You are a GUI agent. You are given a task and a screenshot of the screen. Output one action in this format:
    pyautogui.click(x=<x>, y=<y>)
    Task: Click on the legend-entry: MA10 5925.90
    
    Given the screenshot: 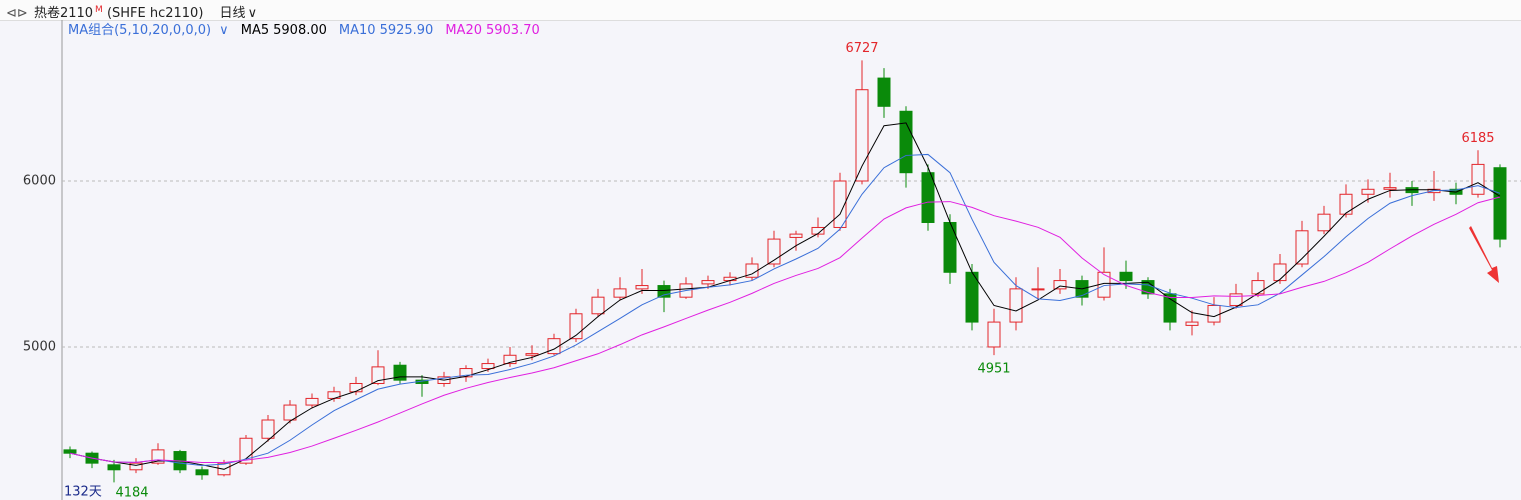 What is the action you would take?
    pyautogui.click(x=388, y=30)
    